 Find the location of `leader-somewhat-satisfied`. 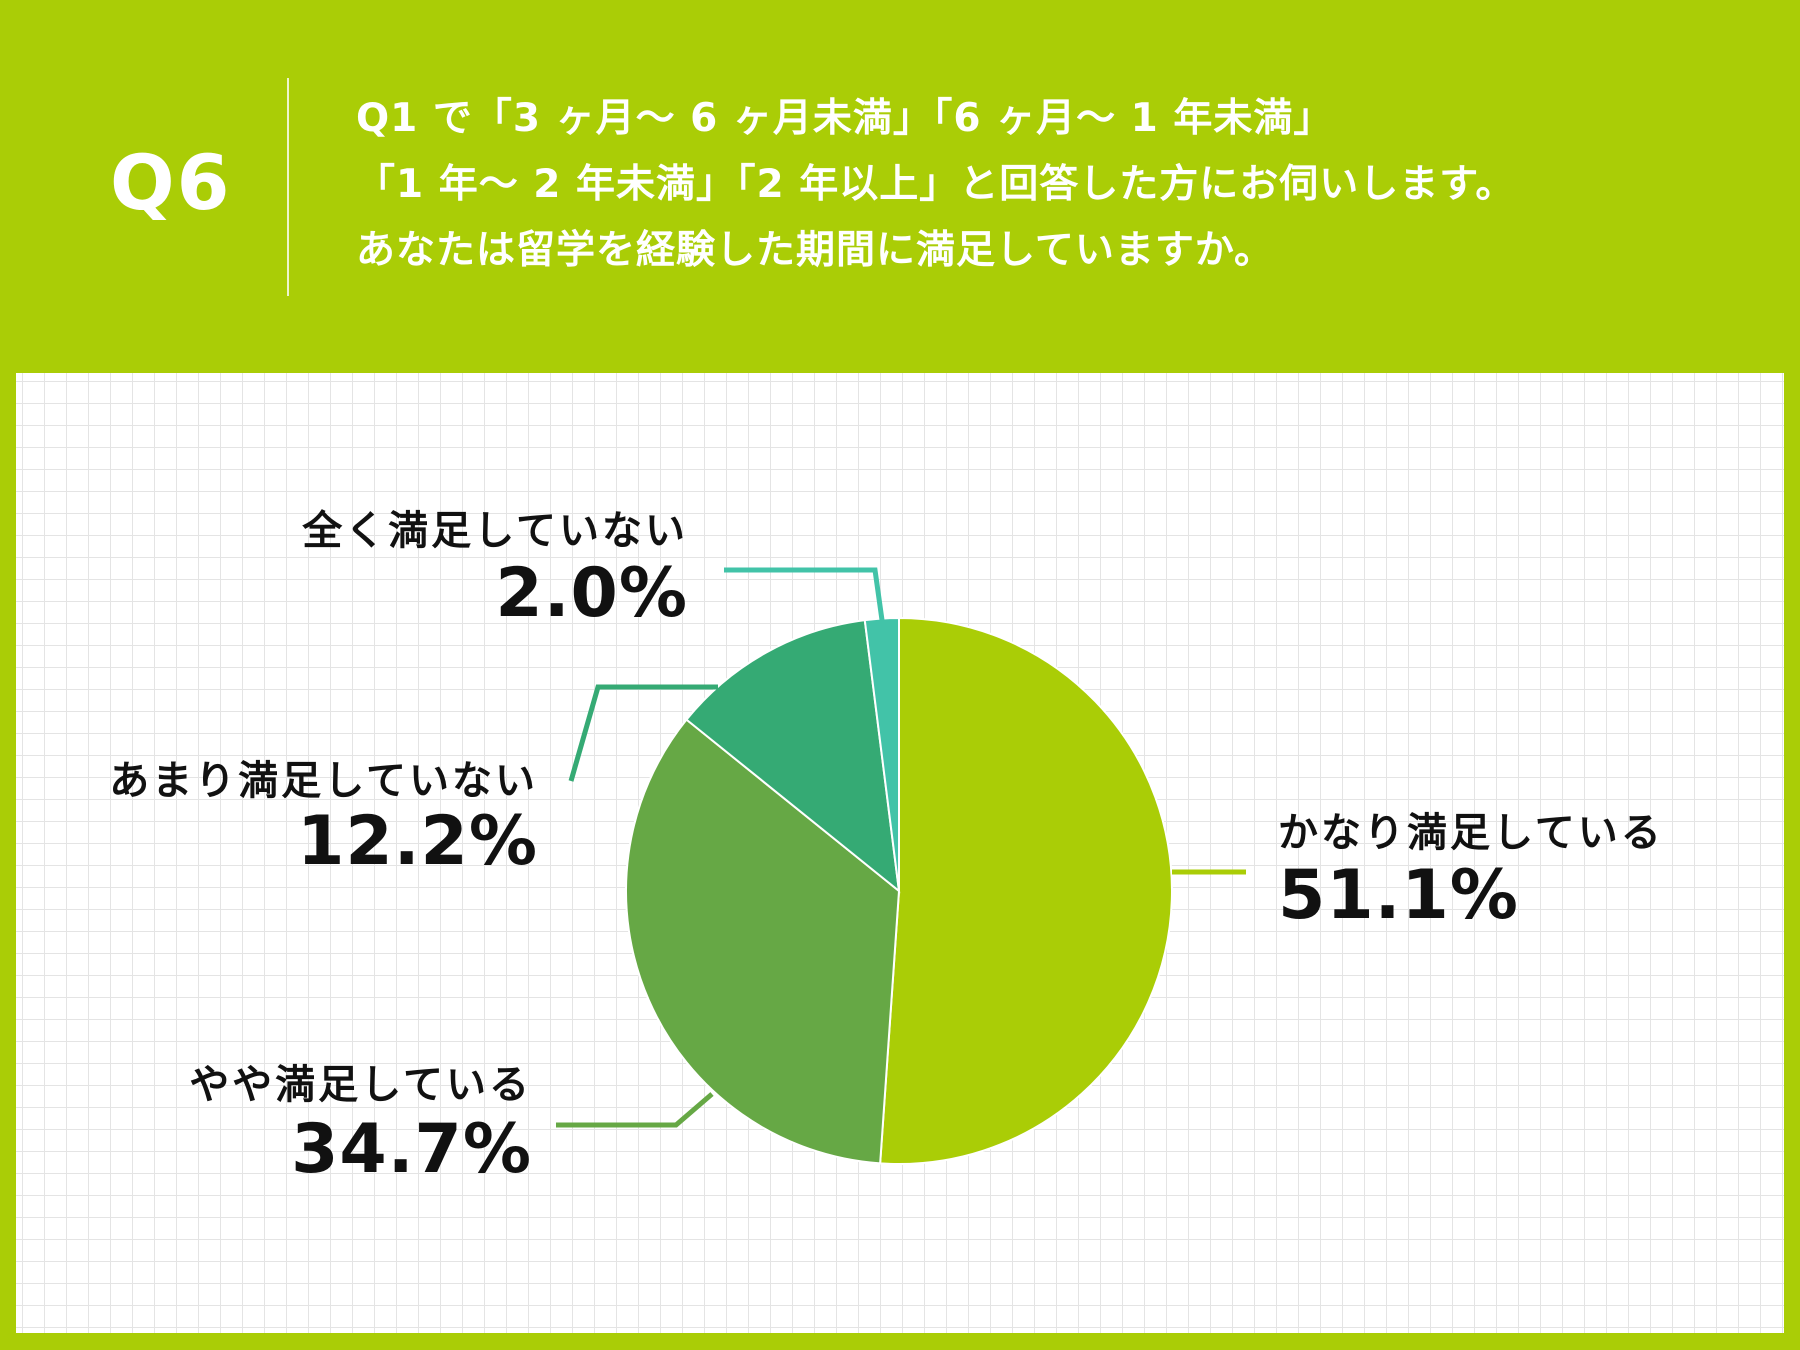

leader-somewhat-satisfied is located at coordinates (635, 1110).